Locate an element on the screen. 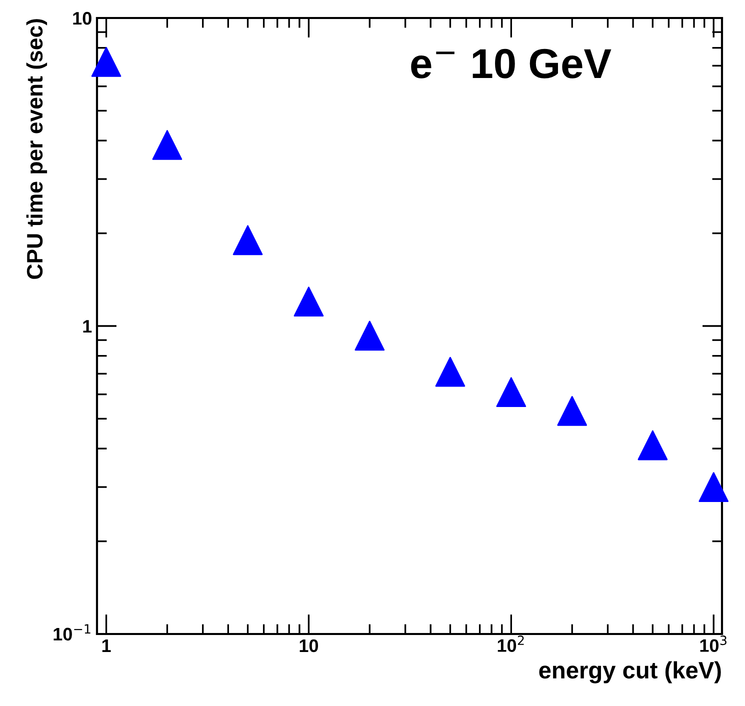 The image size is (745, 706). x-tick-label: 10$^{2}$ is located at coordinates (511, 644).